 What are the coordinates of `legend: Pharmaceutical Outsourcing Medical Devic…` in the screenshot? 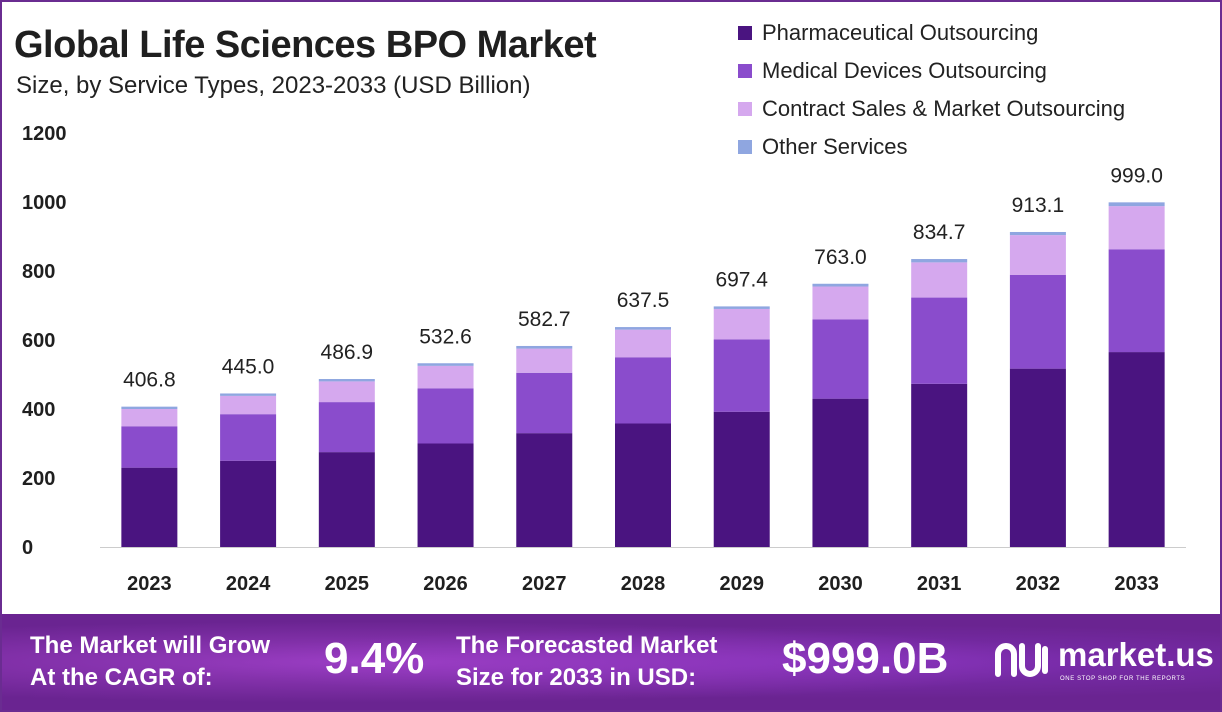 It's located at (931, 90).